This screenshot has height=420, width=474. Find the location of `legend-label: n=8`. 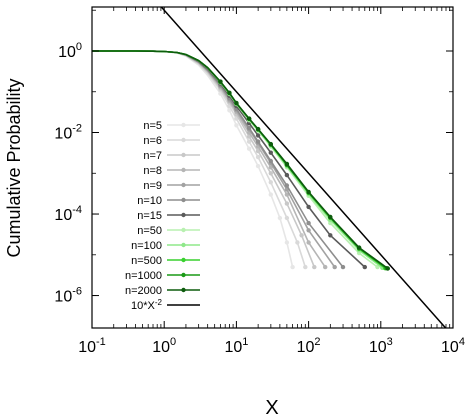

legend-label: n=8 is located at coordinates (152, 171).